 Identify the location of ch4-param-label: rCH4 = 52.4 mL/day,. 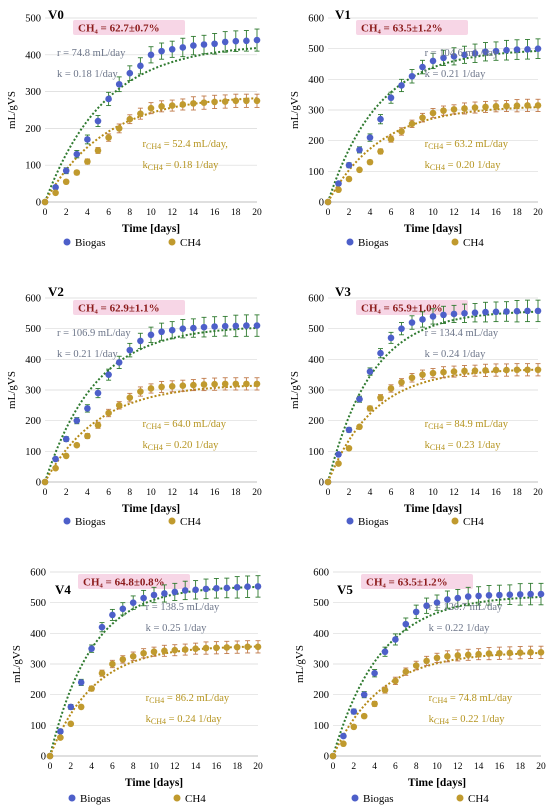
(185, 145).